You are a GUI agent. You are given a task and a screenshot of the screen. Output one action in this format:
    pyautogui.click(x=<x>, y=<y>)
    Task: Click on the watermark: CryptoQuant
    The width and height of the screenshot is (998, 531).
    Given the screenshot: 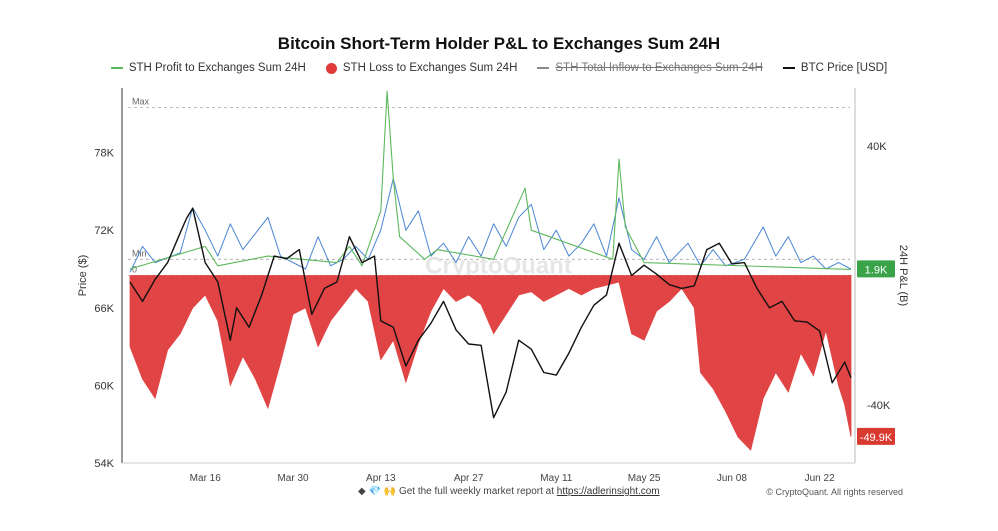 What is the action you would take?
    pyautogui.click(x=498, y=266)
    